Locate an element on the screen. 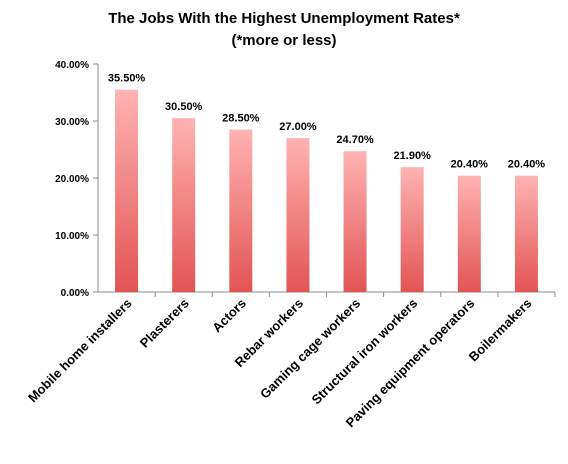  category-label: Plasterers is located at coordinates (164, 323).